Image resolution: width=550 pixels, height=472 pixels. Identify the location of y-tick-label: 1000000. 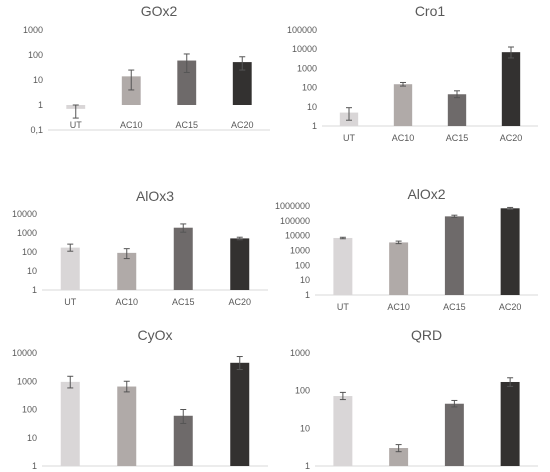
(292, 206).